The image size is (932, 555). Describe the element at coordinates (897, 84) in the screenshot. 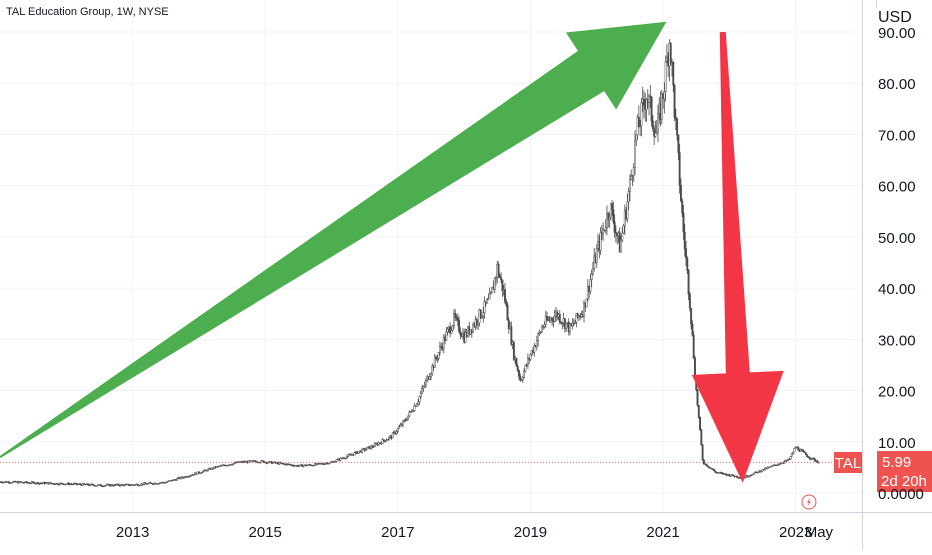

I see `y-tick-label: 80.00` at that location.